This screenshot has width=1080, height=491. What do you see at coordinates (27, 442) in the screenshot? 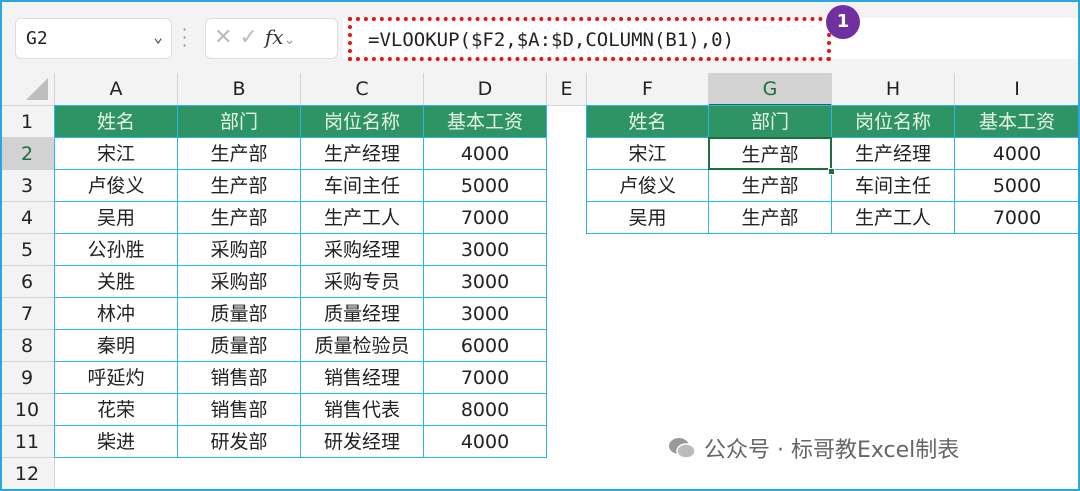
I see `row-header-11: 11` at bounding box center [27, 442].